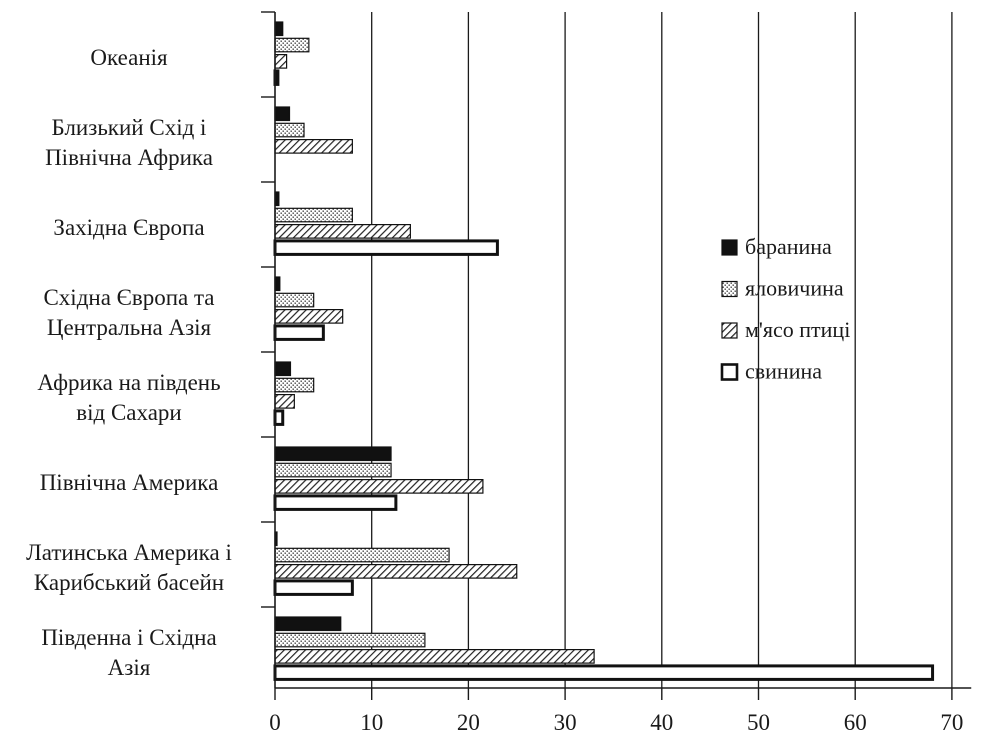 The width and height of the screenshot is (991, 742). Describe the element at coordinates (758, 722) in the screenshot. I see `x-tick-label: 50` at that location.